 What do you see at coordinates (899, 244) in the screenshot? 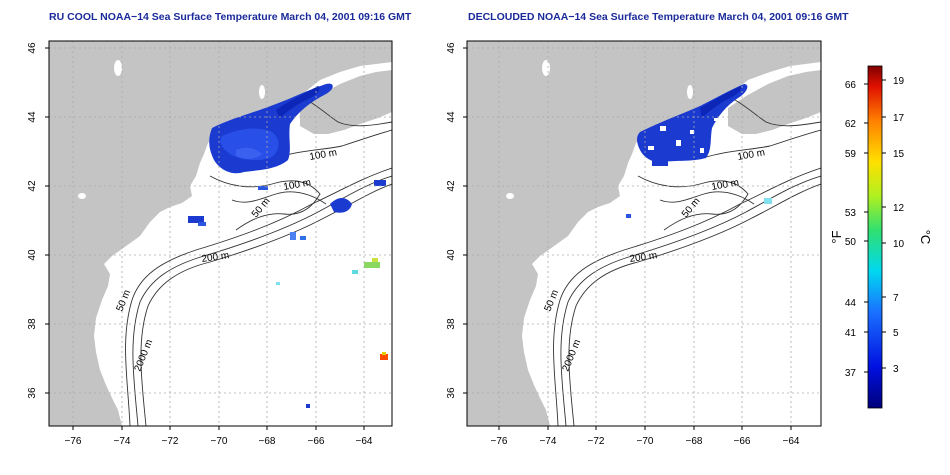
I see `colorbar-c-tick: 10` at bounding box center [899, 244].